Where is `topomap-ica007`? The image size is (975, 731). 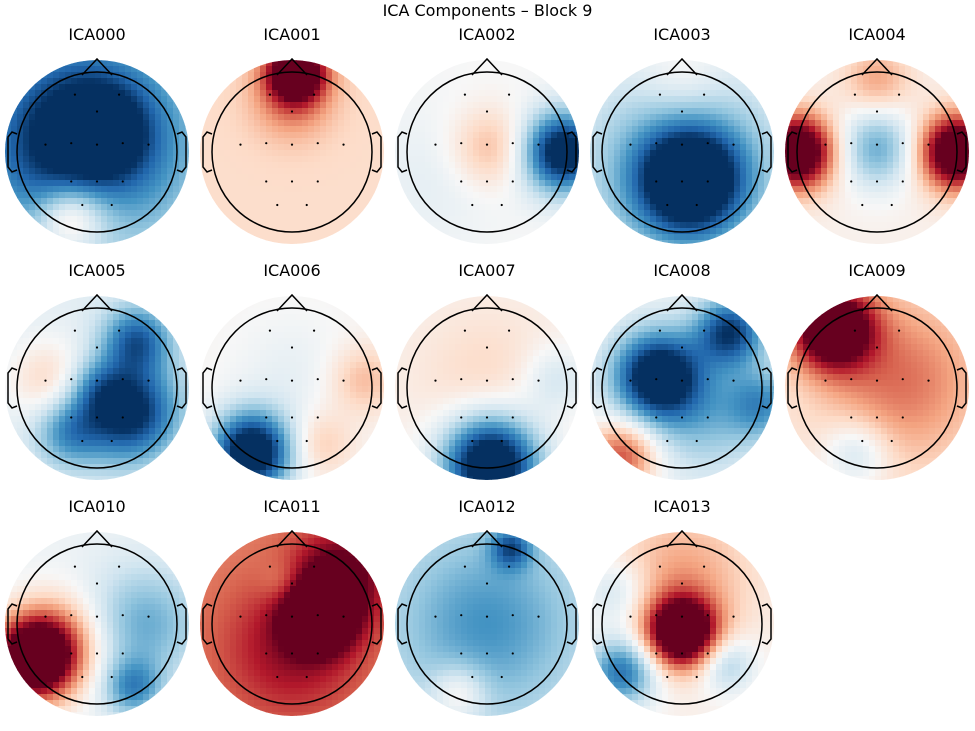
topomap-ica007 is located at coordinates (487, 386).